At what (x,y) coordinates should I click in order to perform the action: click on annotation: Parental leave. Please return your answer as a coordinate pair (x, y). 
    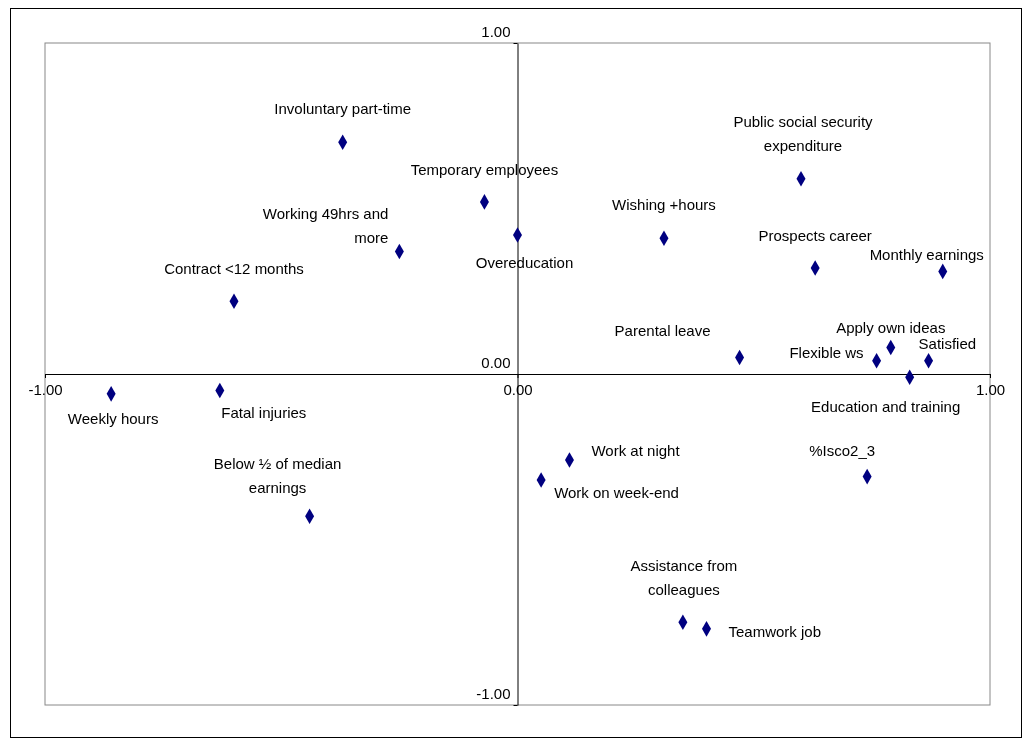
    Looking at the image, I should click on (662, 331).